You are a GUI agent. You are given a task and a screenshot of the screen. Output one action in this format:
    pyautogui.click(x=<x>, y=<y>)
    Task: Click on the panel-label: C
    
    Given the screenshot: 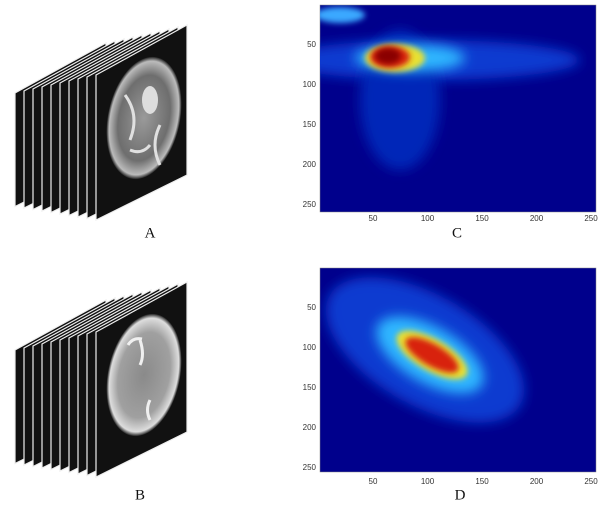 What is the action you would take?
    pyautogui.click(x=457, y=233)
    